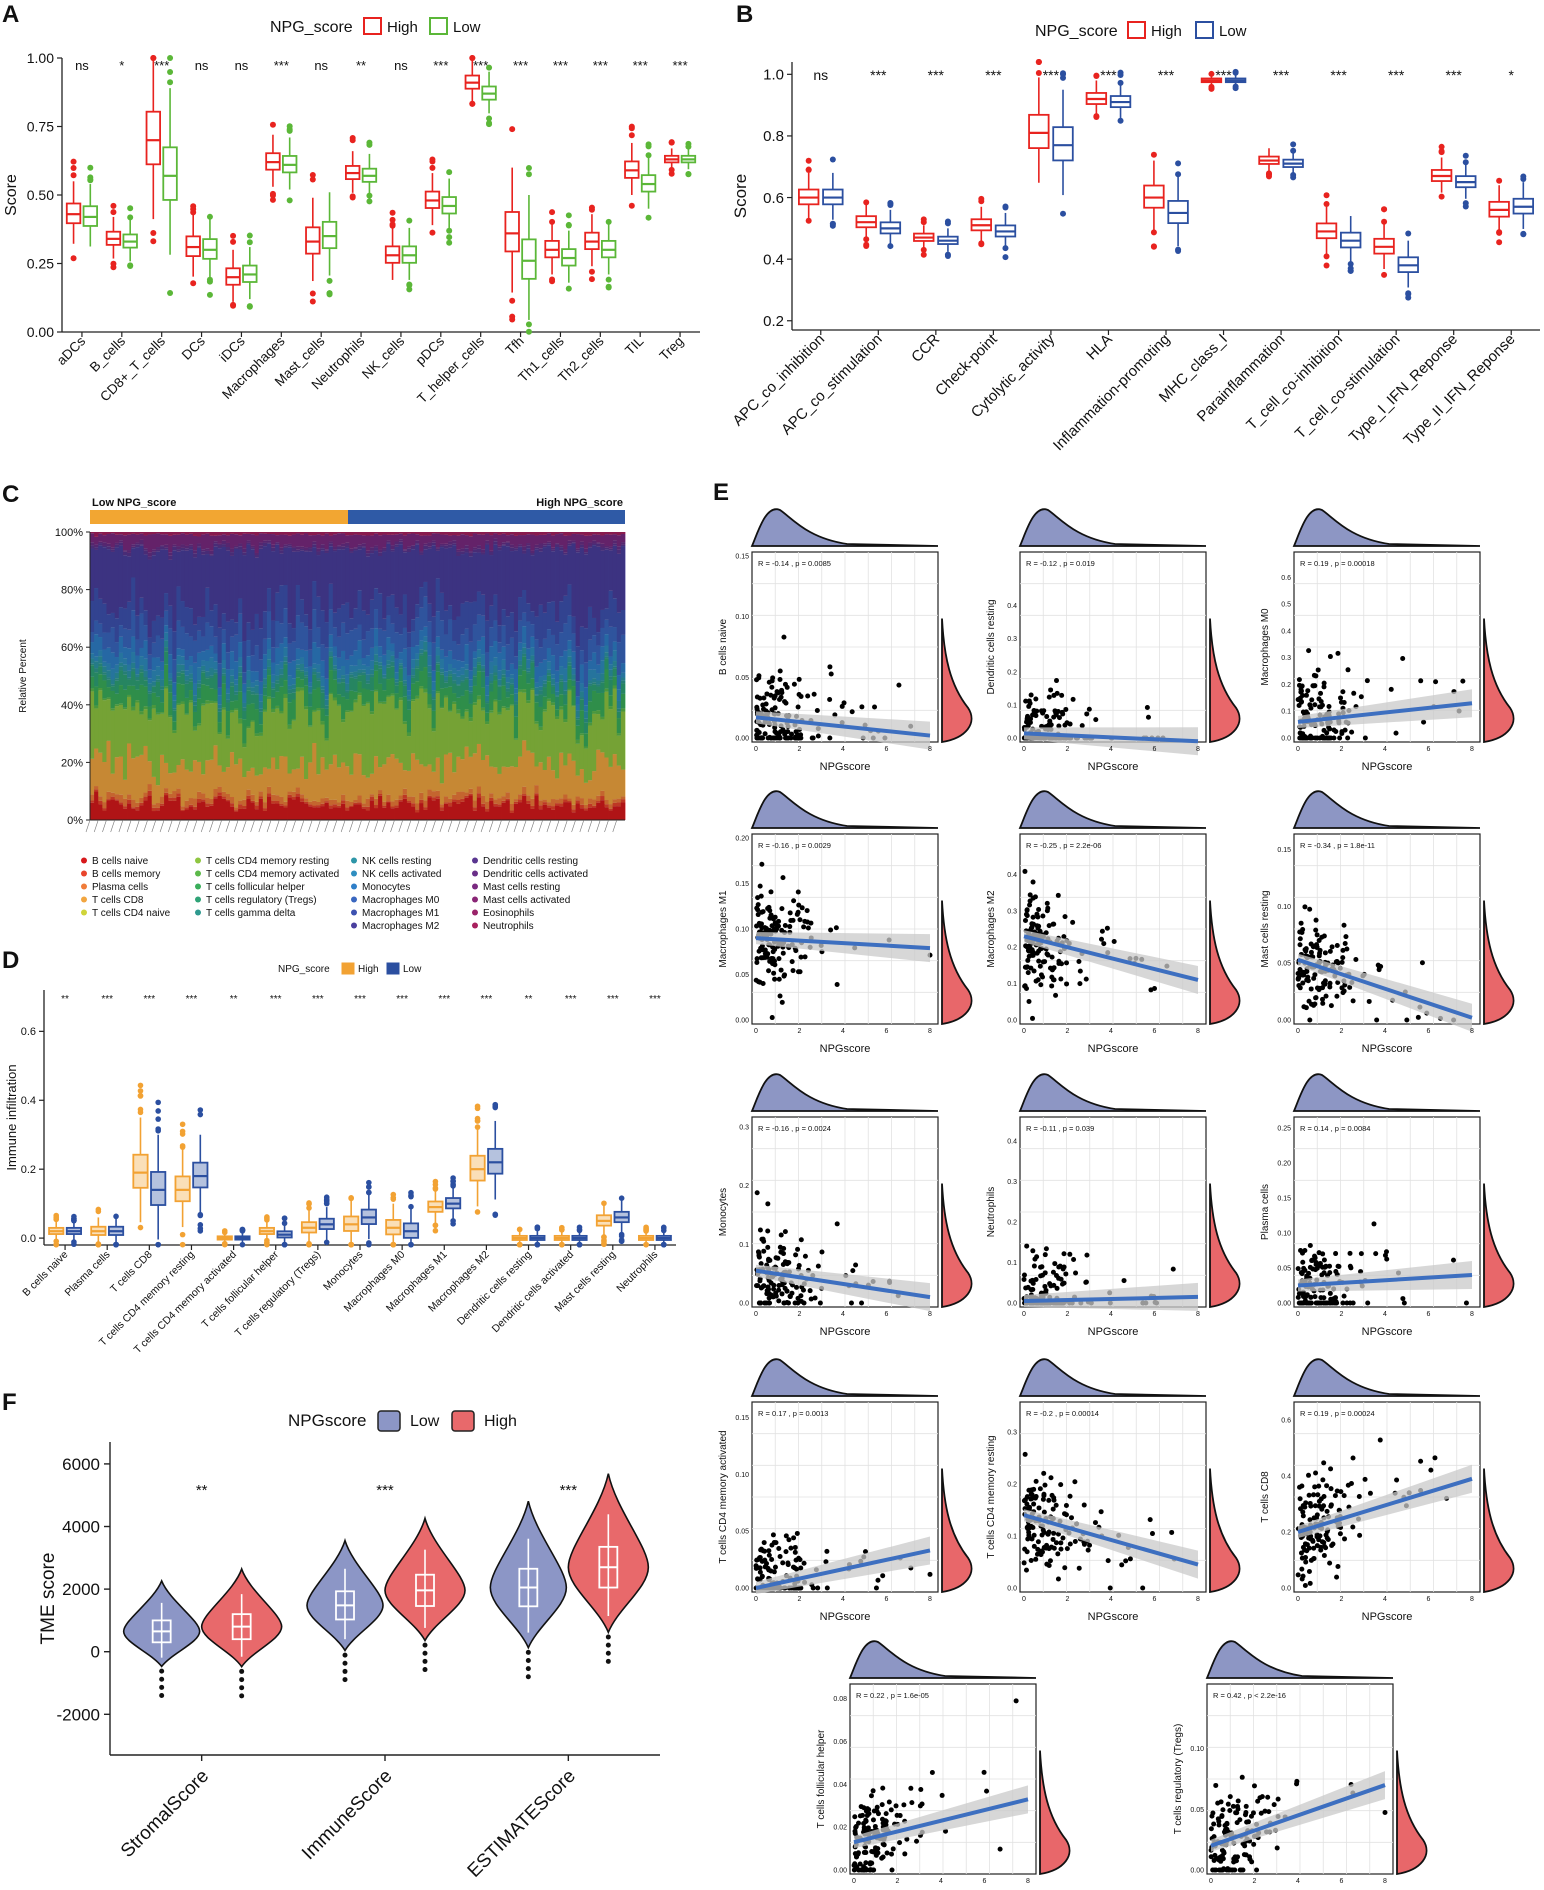  What do you see at coordinates (723, 929) in the screenshot?
I see `y-axis-title: Macrophages M1` at bounding box center [723, 929].